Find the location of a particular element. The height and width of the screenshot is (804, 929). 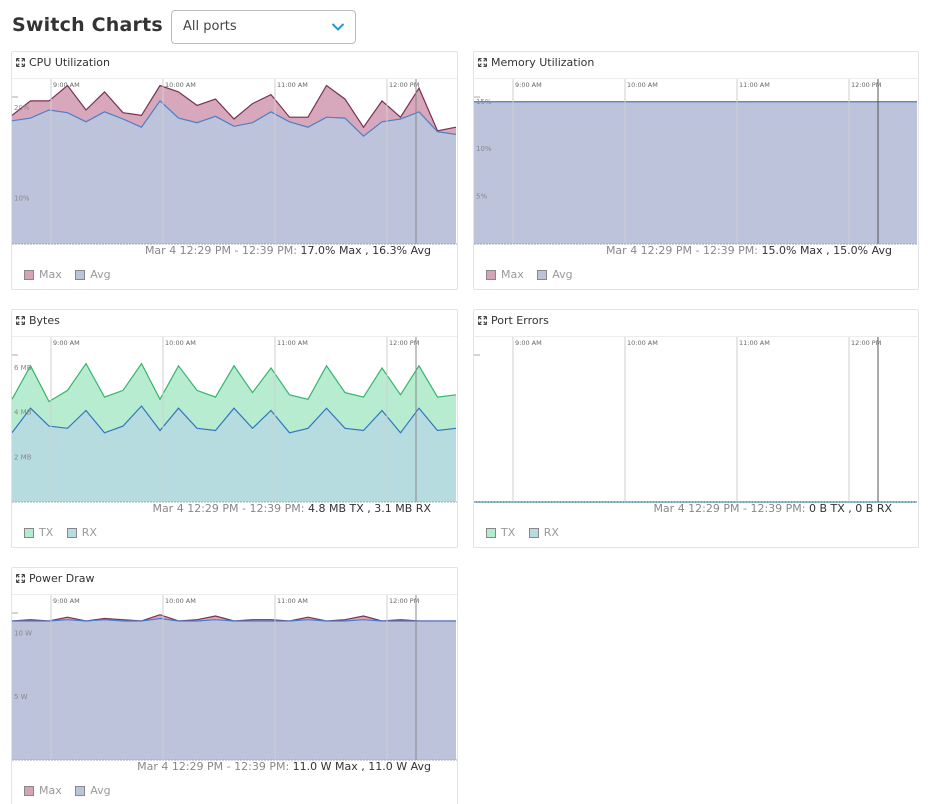

chevron-down-icon is located at coordinates (338, 27).